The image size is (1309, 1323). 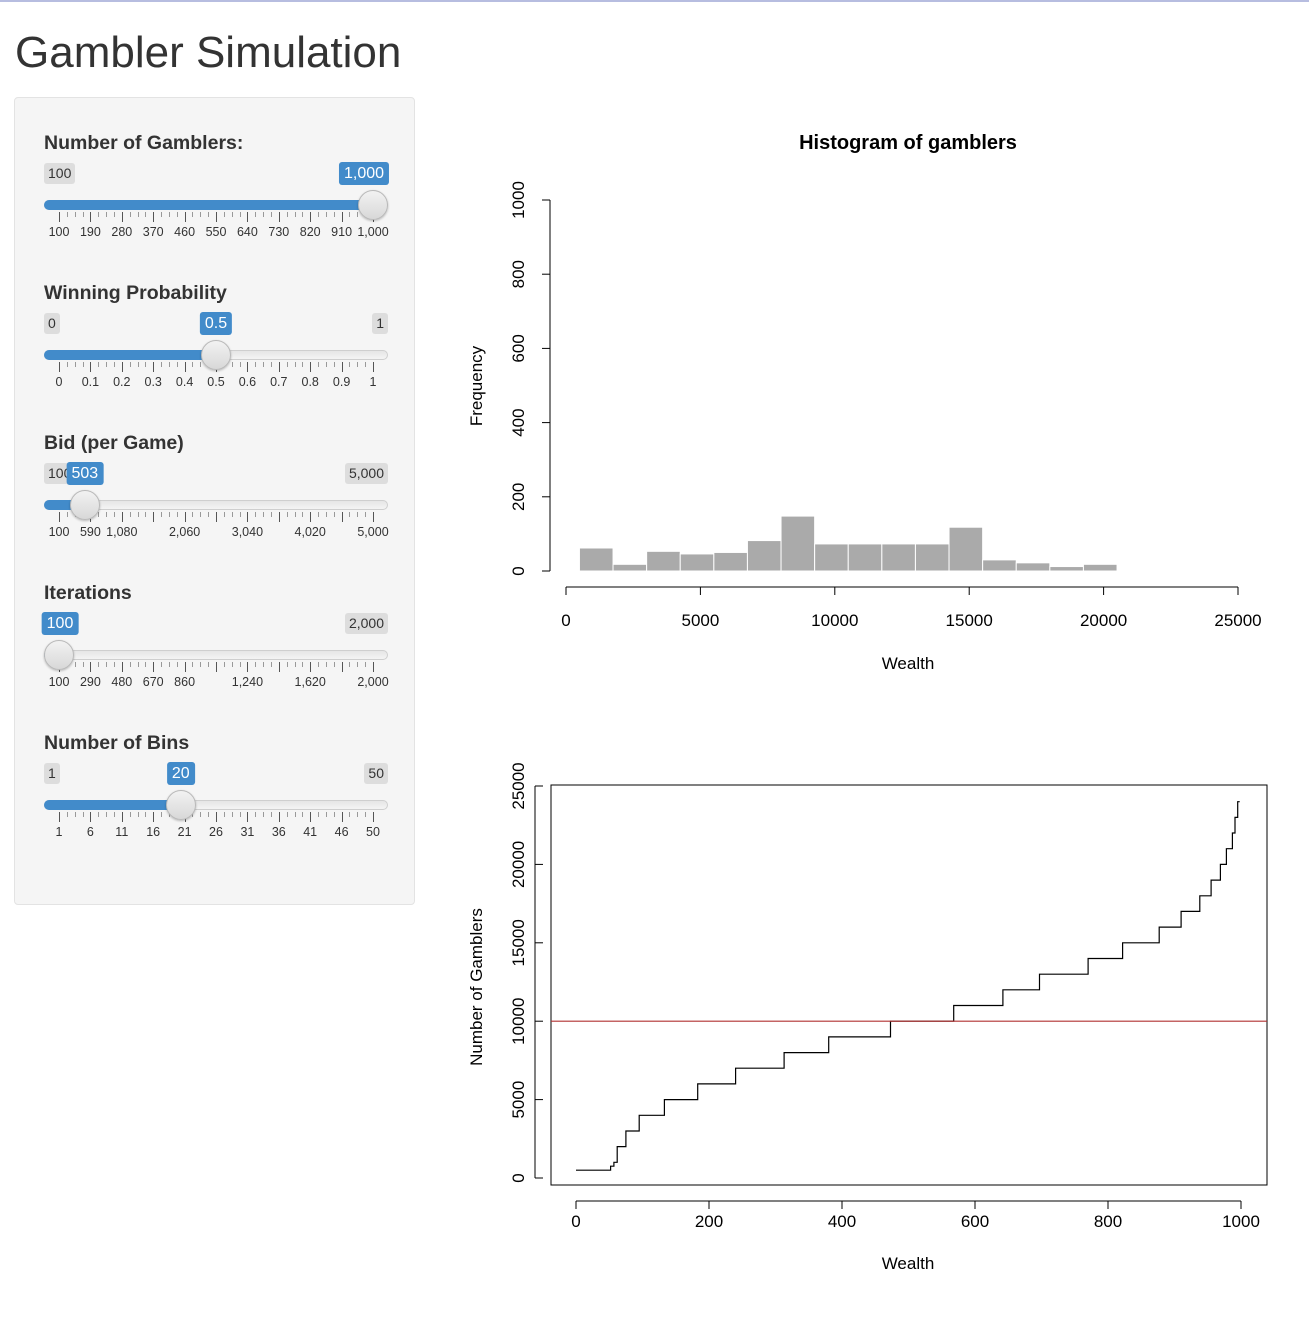 I want to click on slider-tick-label: 31, so click(x=247, y=832).